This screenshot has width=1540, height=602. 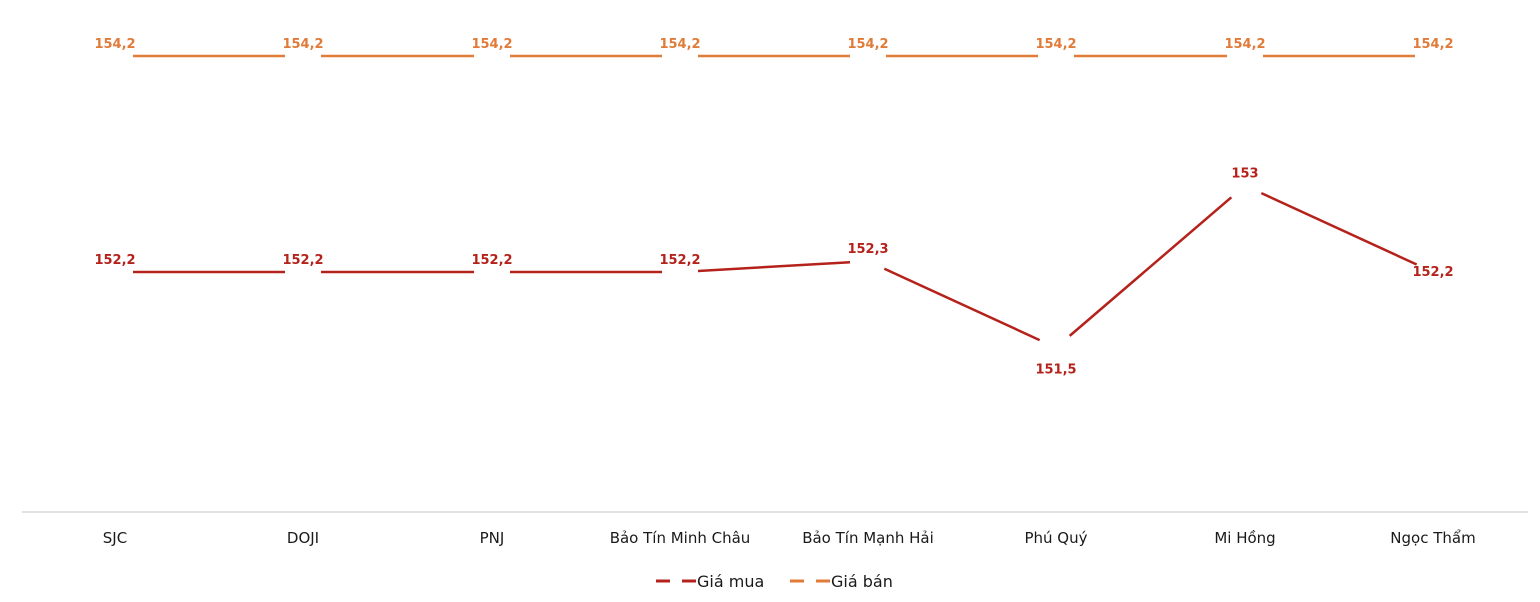 What do you see at coordinates (1432, 538) in the screenshot?
I see `x-tick-label: Ngọc Thẩm` at bounding box center [1432, 538].